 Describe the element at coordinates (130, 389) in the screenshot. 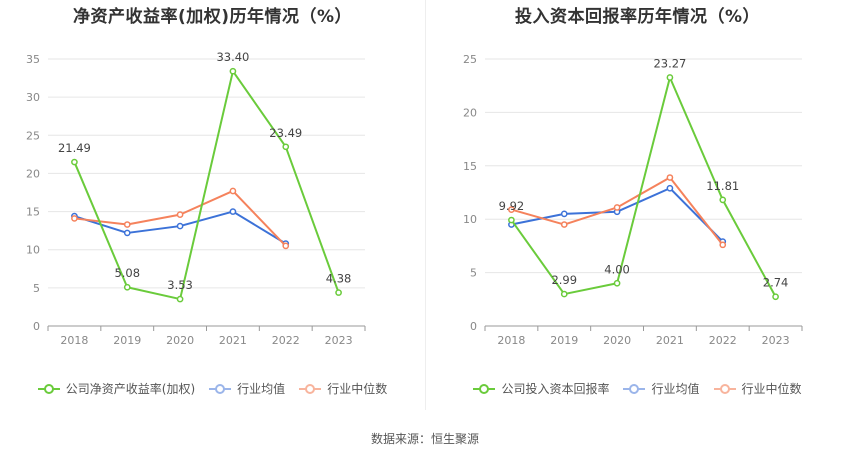

I see `legend-label: 公司净资产收益率(加权)` at that location.